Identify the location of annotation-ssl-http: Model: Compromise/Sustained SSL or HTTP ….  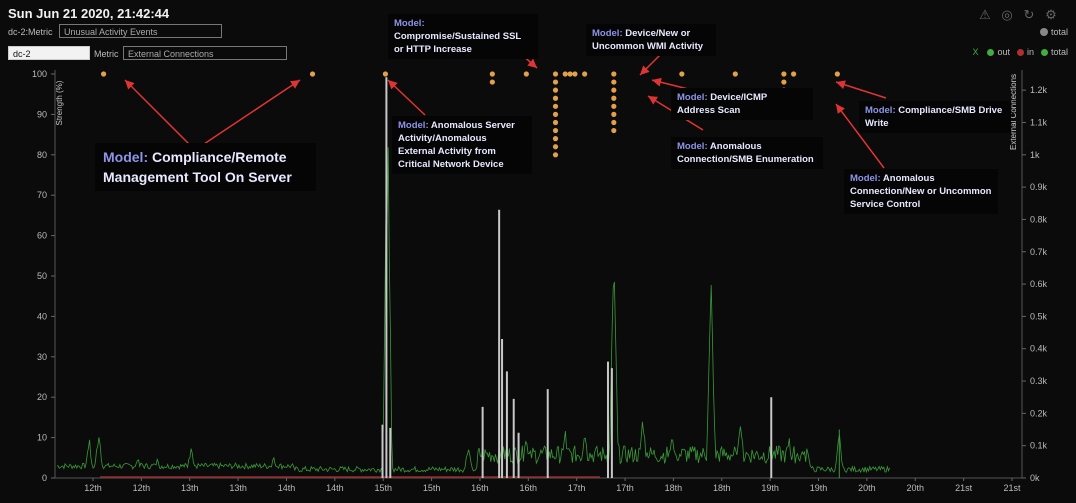
(463, 36).